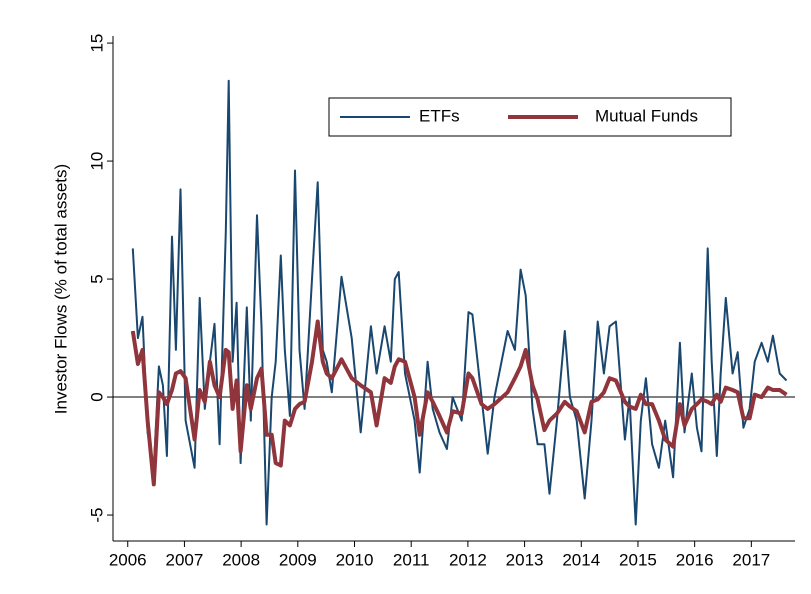 This screenshot has height=594, width=811. Describe the element at coordinates (695, 559) in the screenshot. I see `x-tick-label: 2016` at that location.